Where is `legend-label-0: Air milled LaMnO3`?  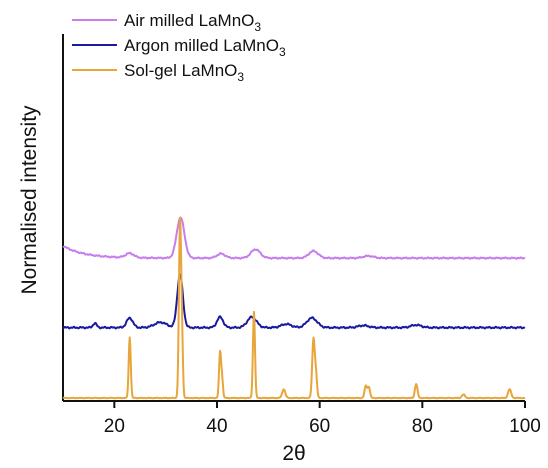 legend-label-0: Air milled LaMnO3 is located at coordinates (192, 22).